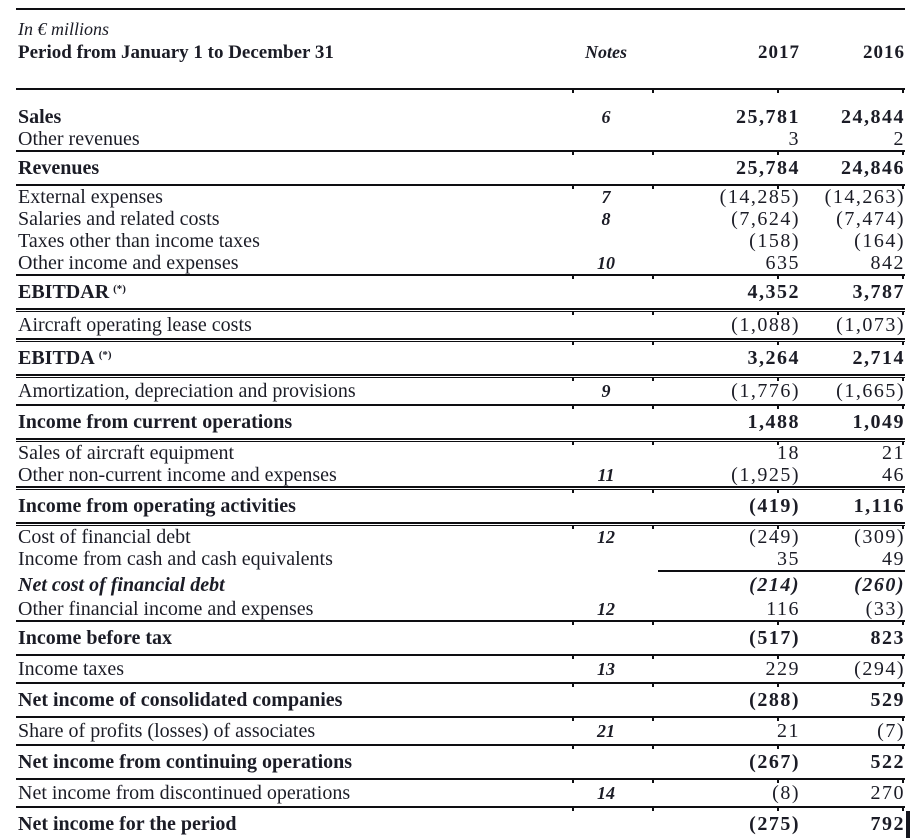 The width and height of the screenshot is (922, 840). What do you see at coordinates (59, 168) in the screenshot?
I see `row-label: Revenues` at bounding box center [59, 168].